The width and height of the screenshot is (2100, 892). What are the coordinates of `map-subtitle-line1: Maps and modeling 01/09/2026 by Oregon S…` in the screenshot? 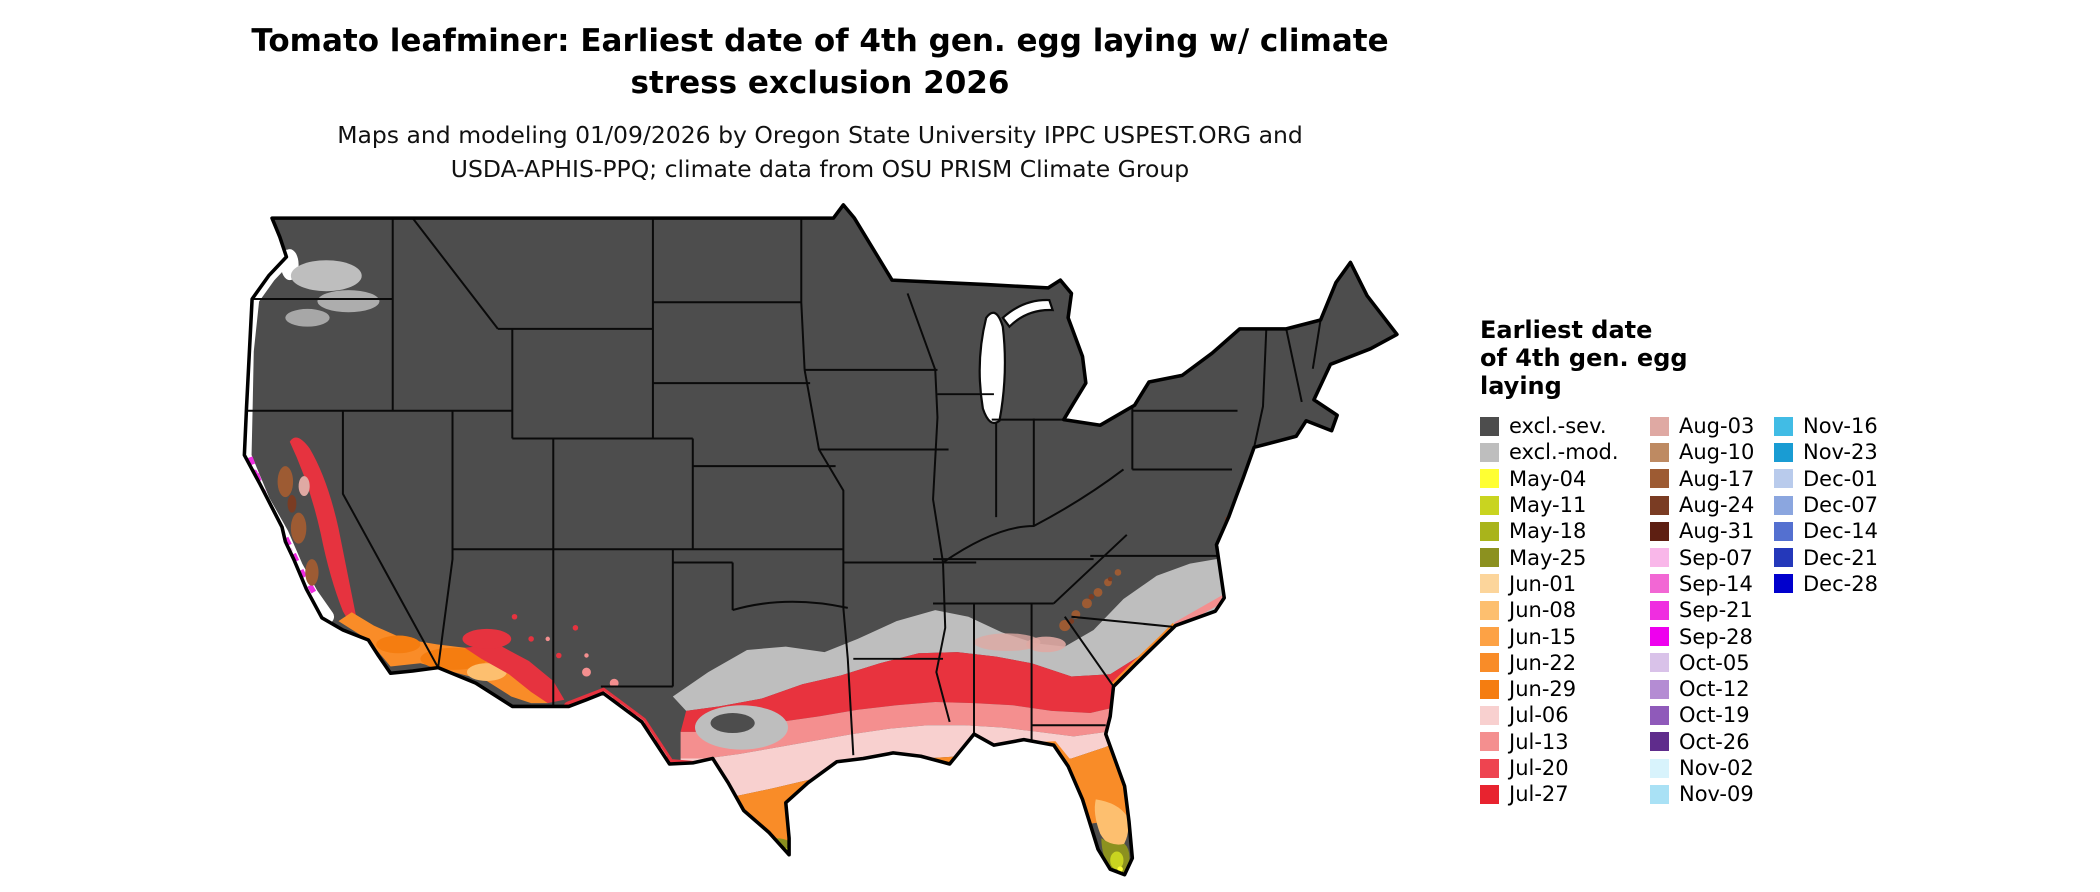 It's located at (820, 135).